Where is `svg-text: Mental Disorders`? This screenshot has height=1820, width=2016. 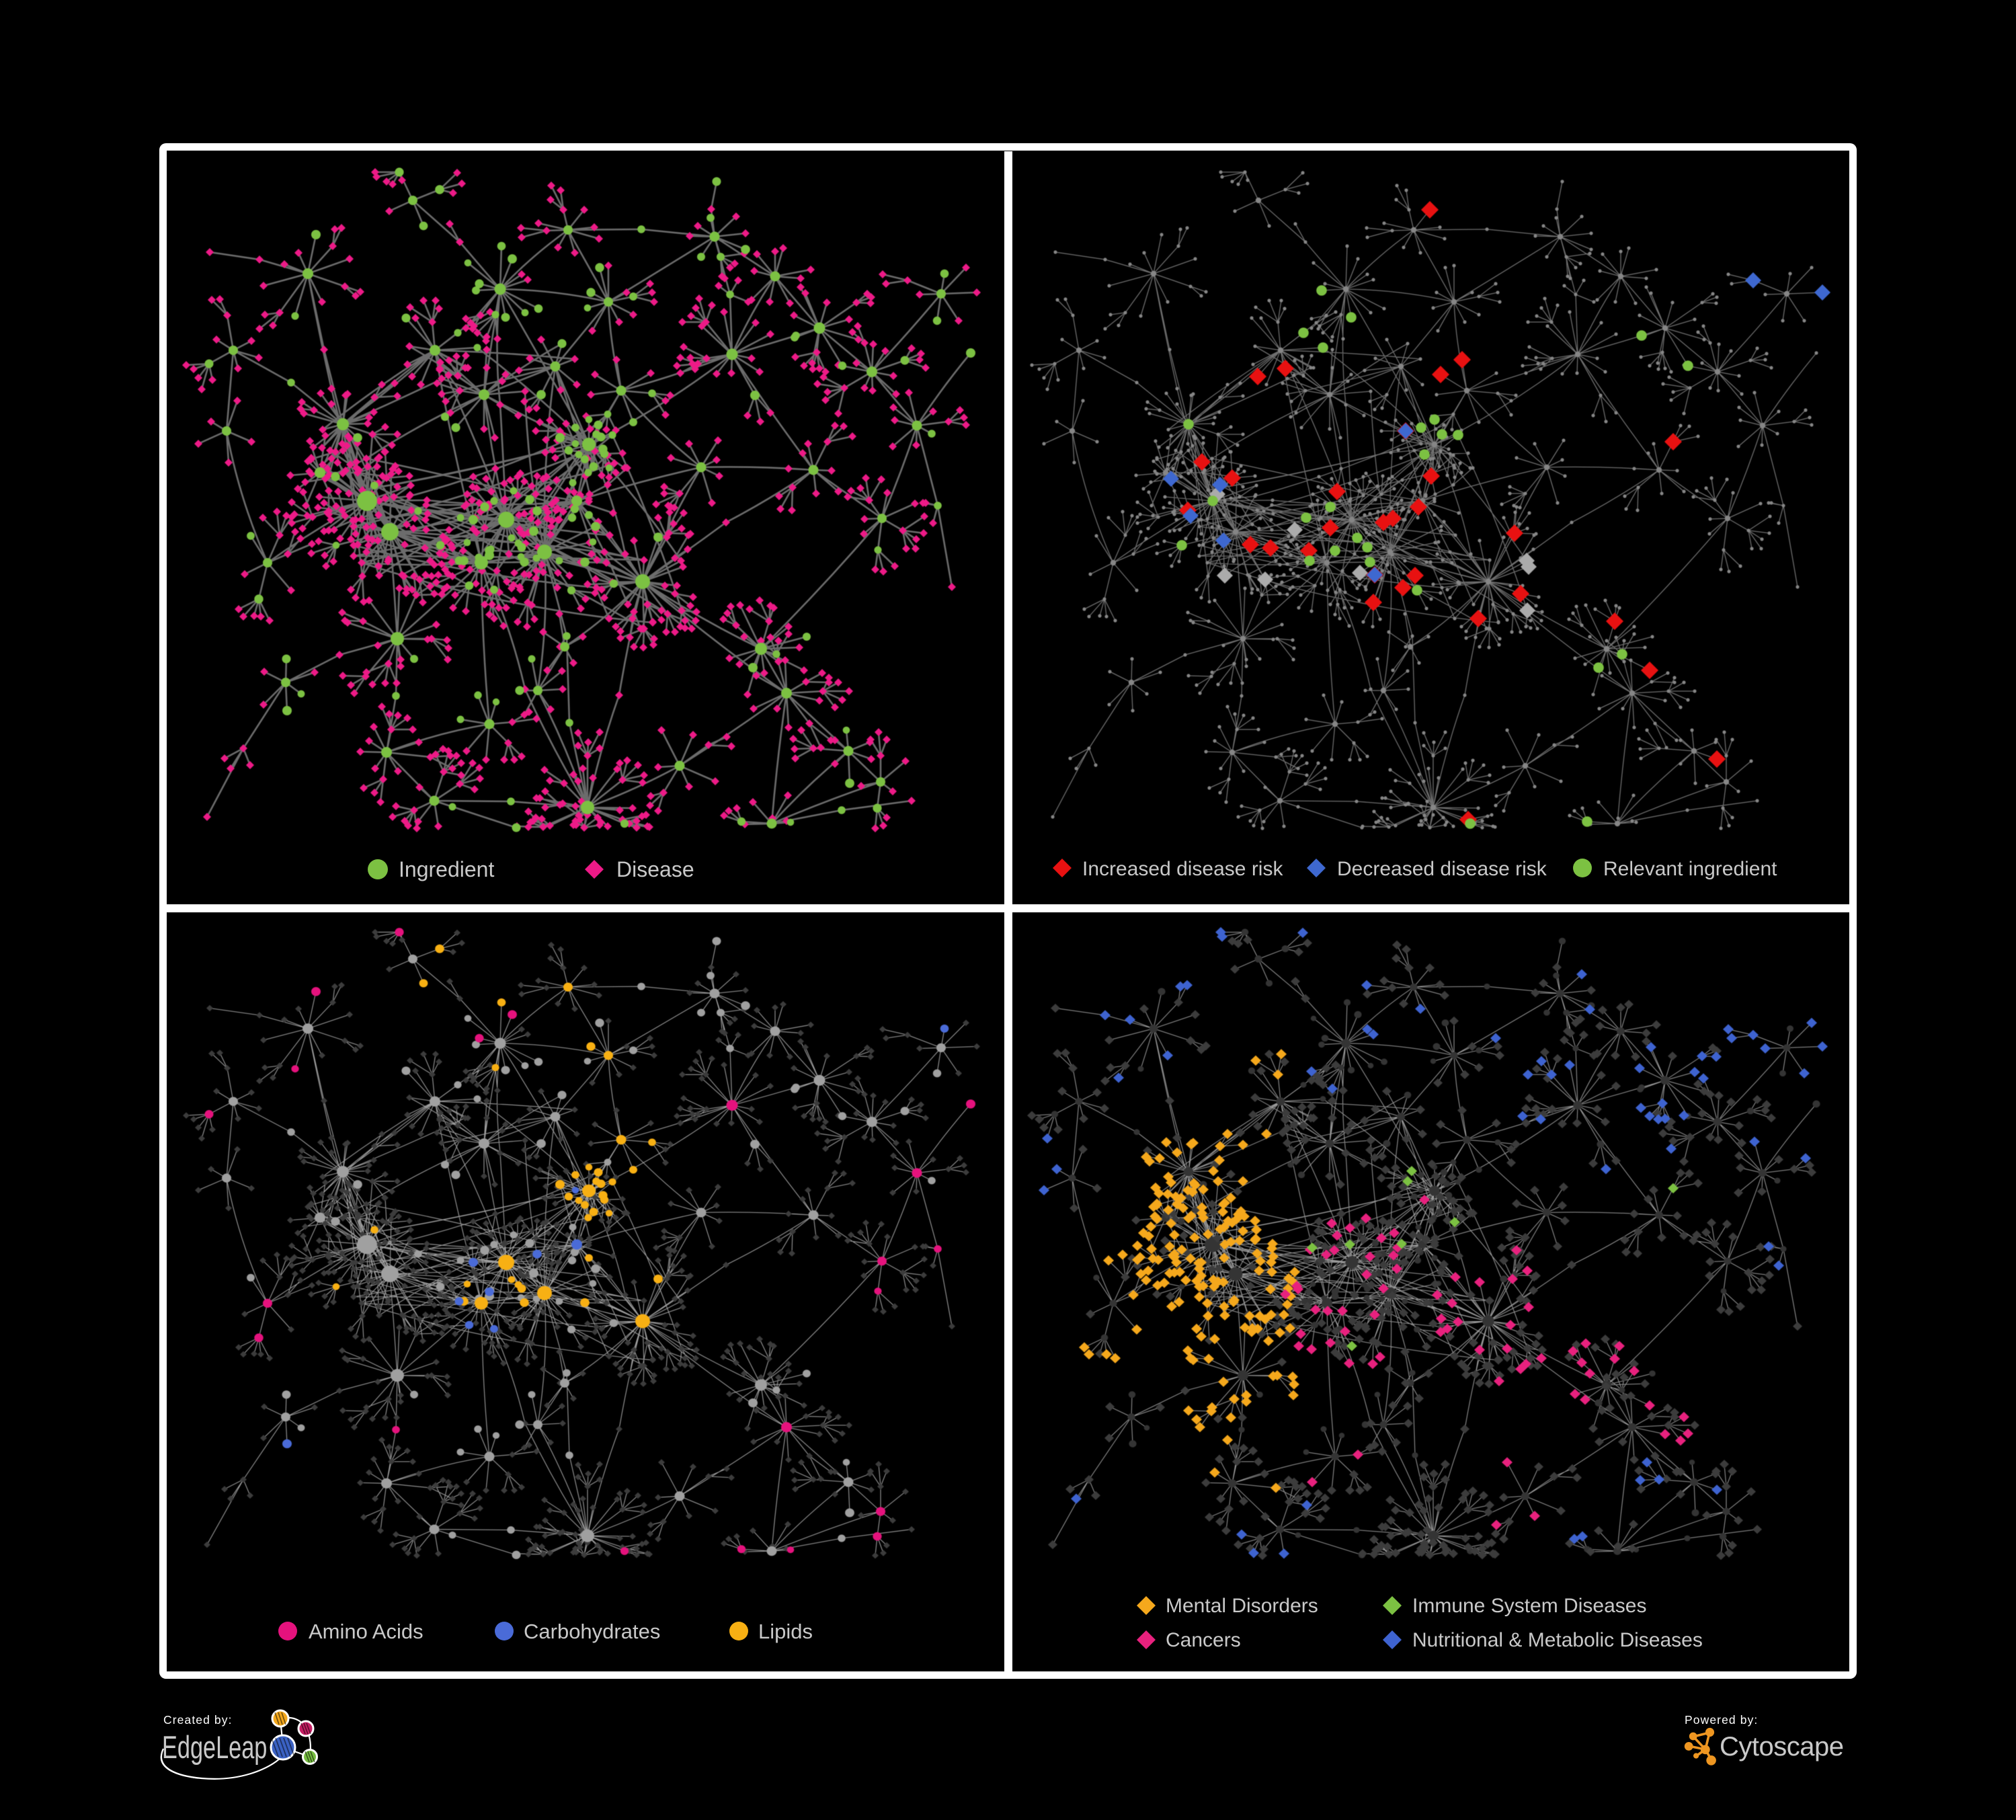 svg-text: Mental Disorders is located at coordinates (1242, 1606).